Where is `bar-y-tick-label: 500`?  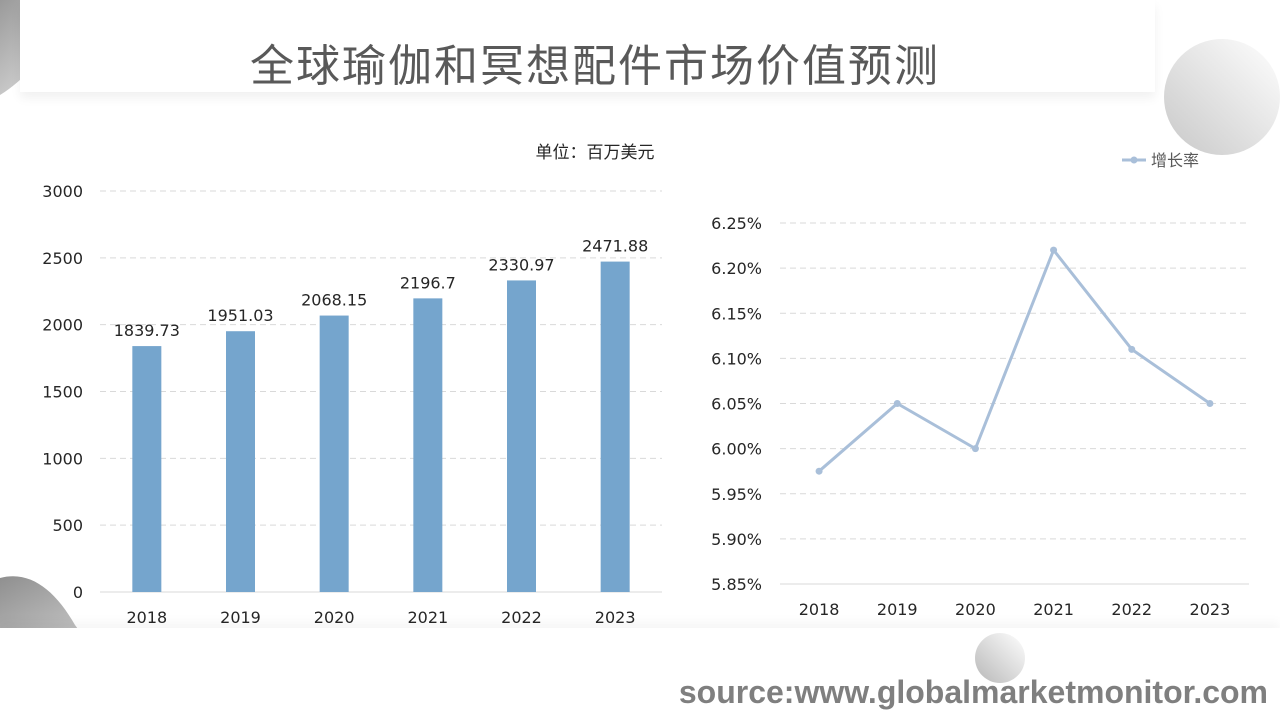 bar-y-tick-label: 500 is located at coordinates (67, 525).